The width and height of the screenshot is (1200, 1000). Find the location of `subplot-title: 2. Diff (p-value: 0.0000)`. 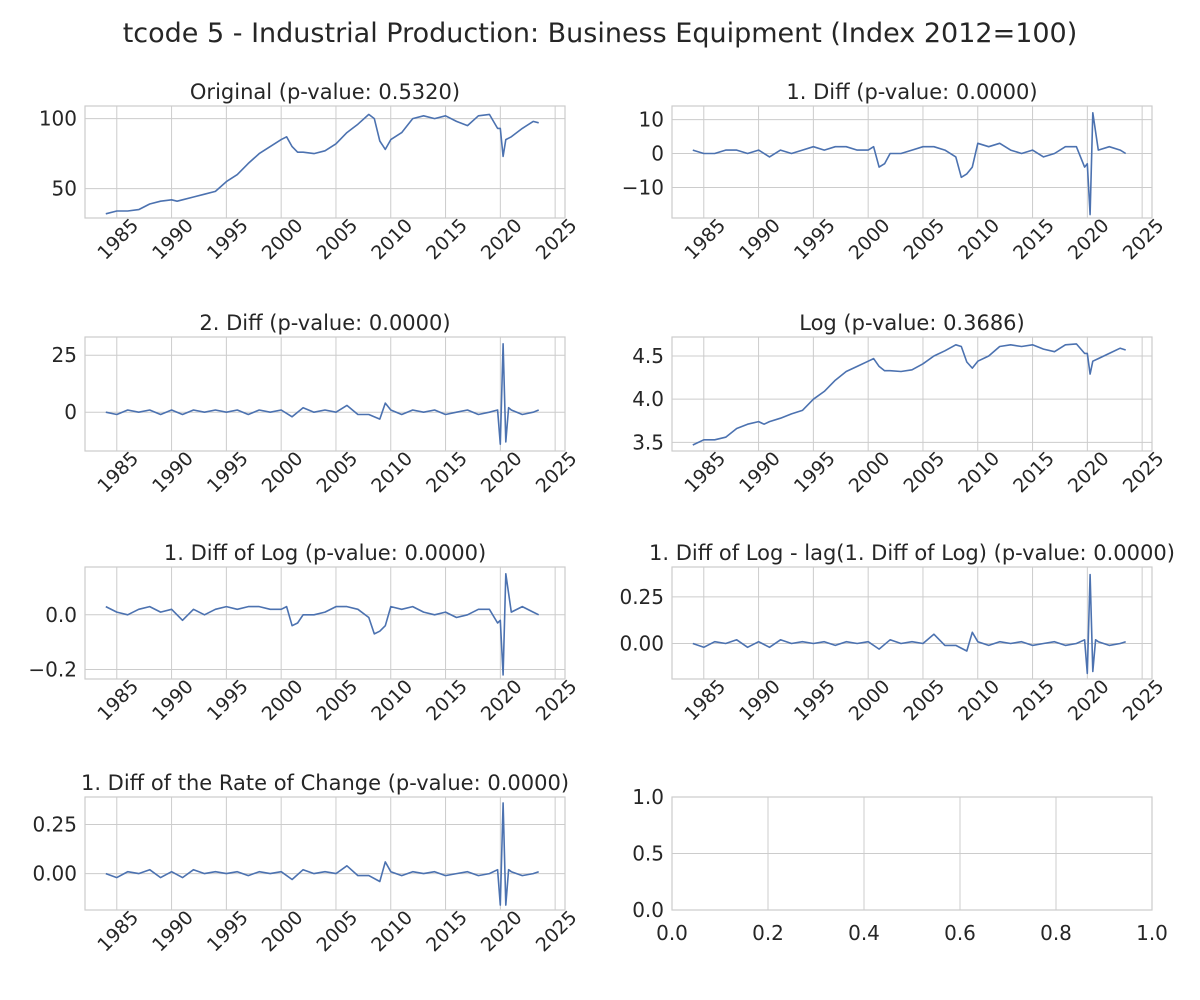

subplot-title: 2. Diff (p-value: 0.0000) is located at coordinates (324, 323).